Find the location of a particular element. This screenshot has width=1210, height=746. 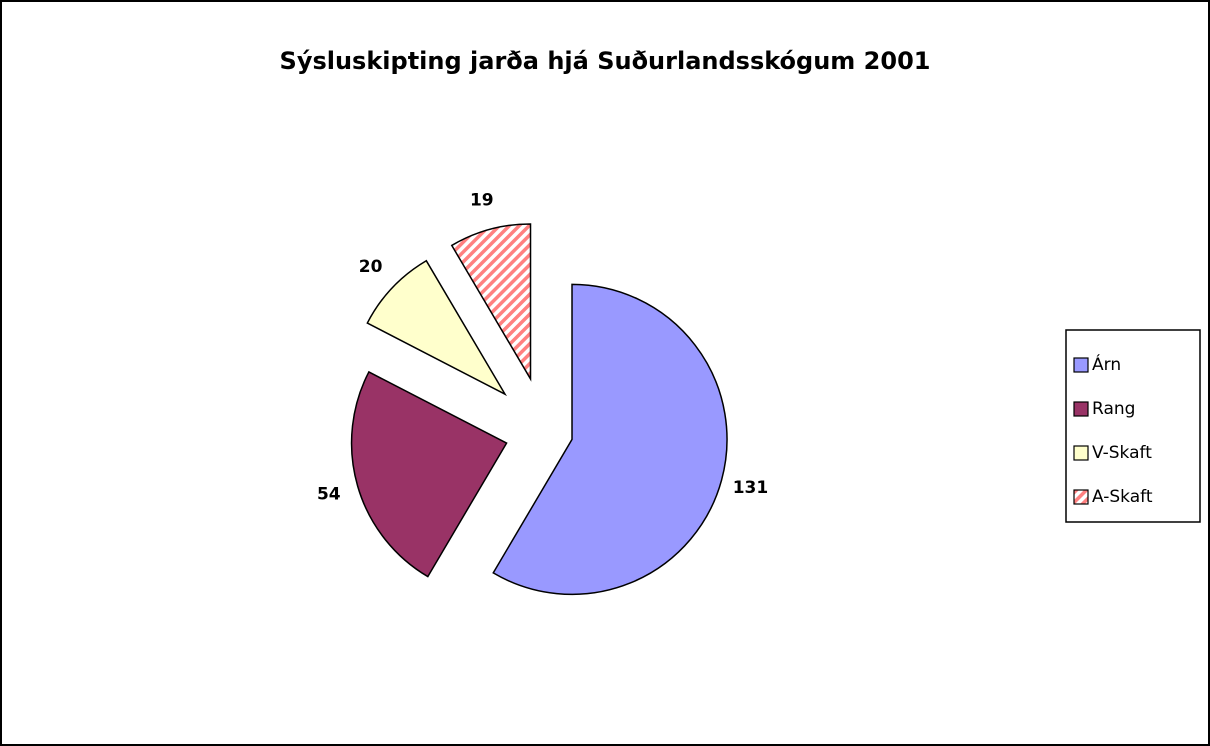

data-label: 19 is located at coordinates (482, 200).